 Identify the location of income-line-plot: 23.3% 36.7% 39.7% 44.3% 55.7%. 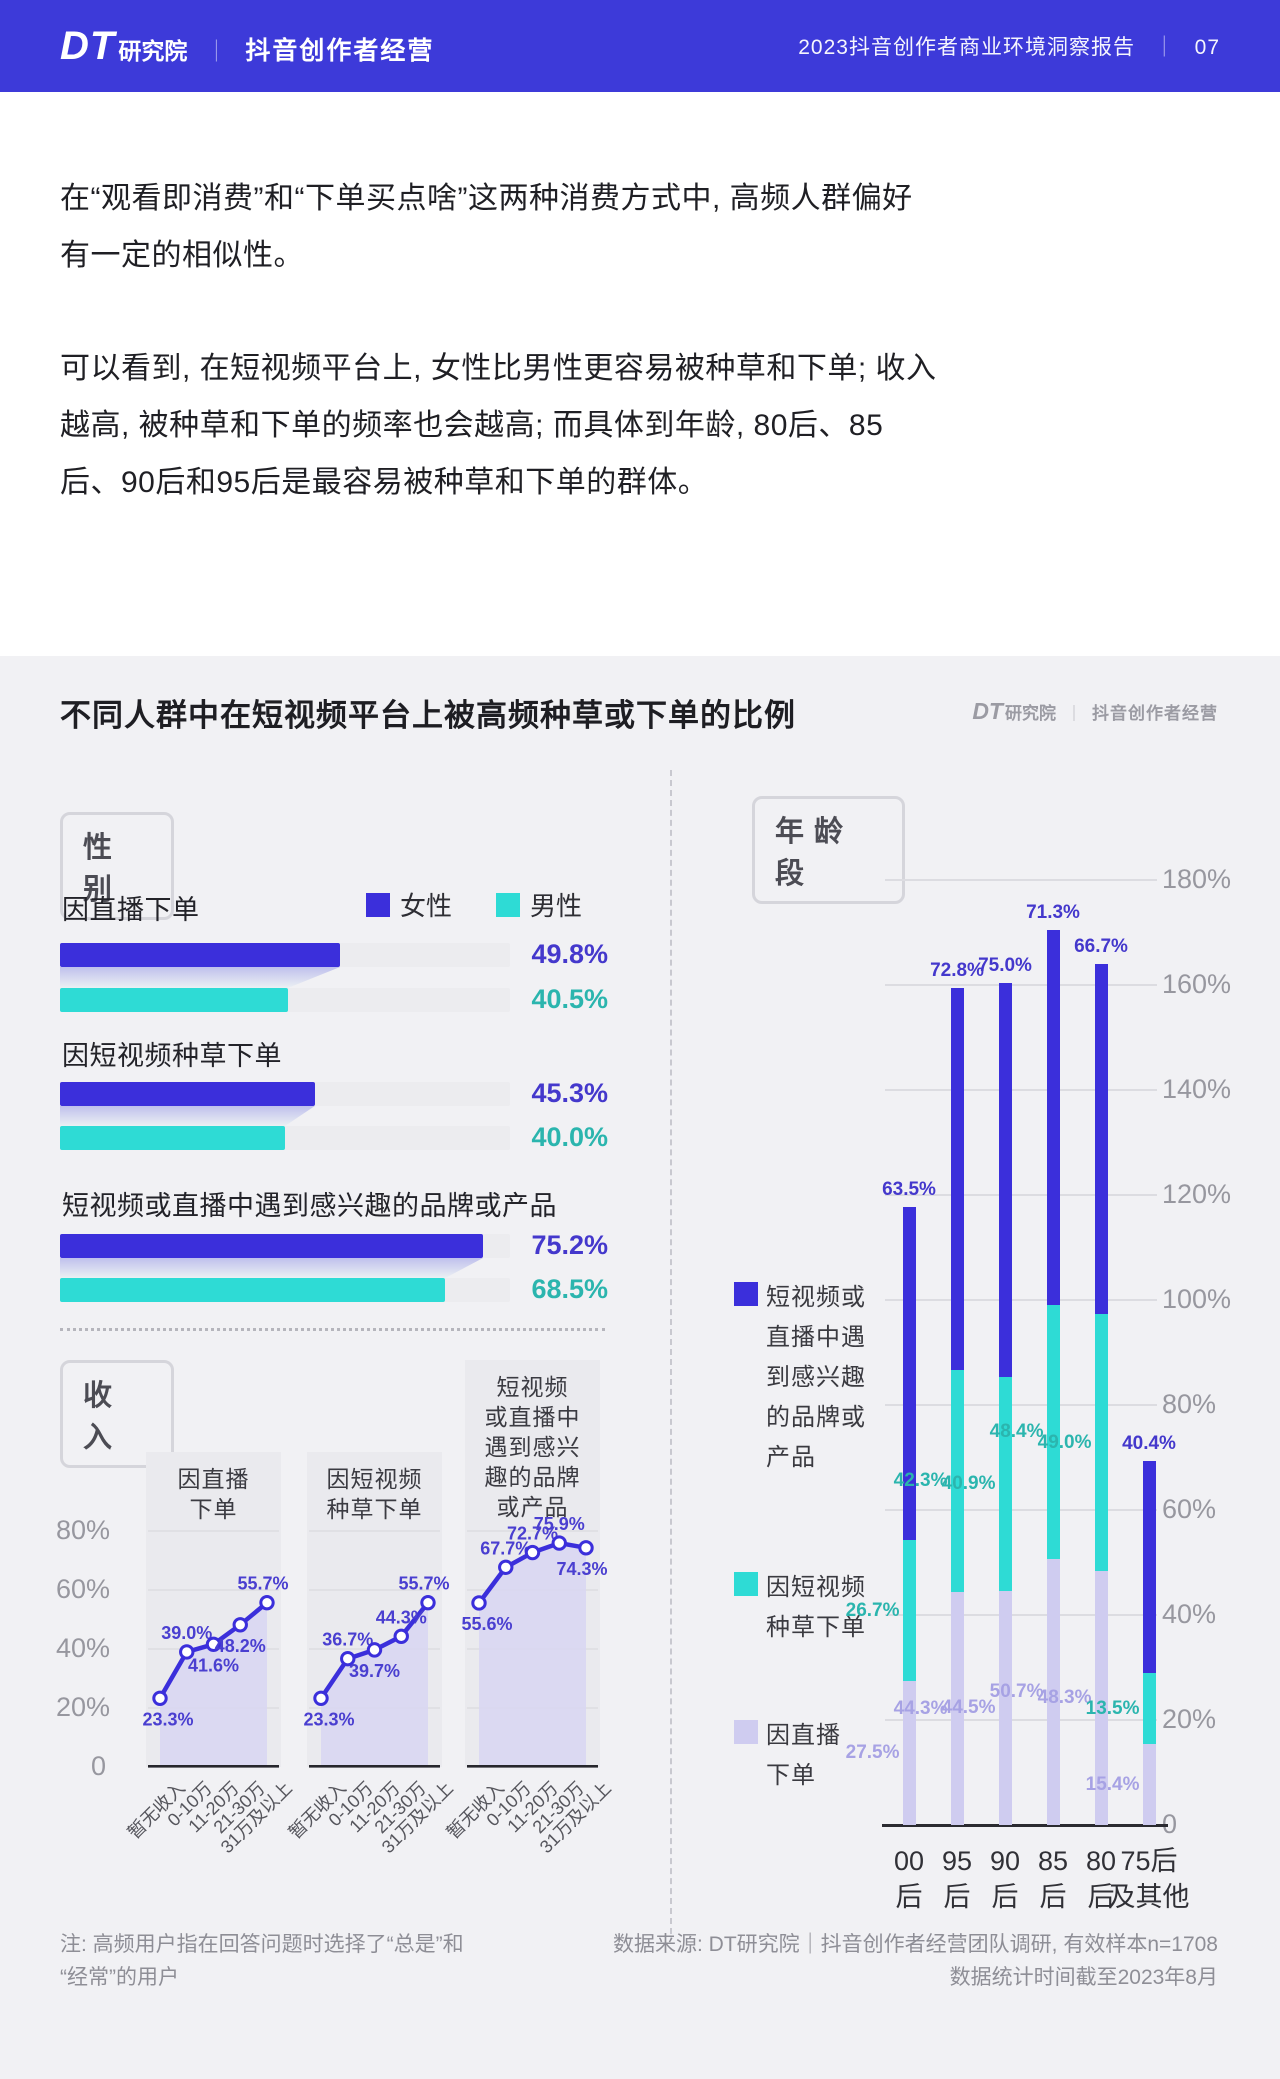
(376, 1649).